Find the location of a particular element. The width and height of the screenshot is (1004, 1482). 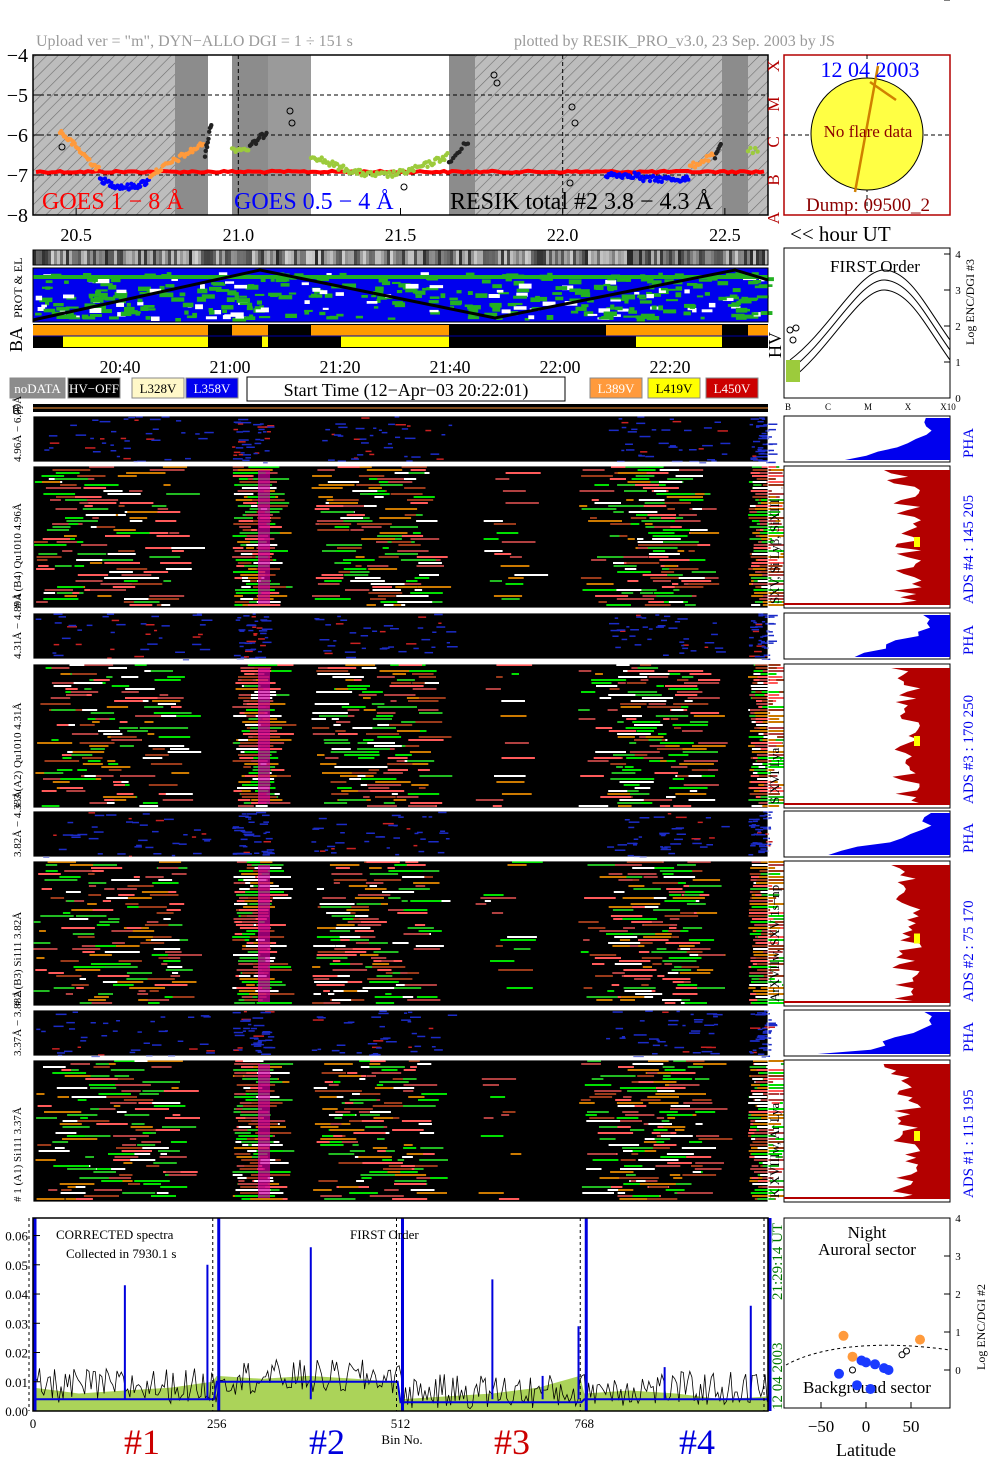

ba-yellow-bar is located at coordinates (135, 341).